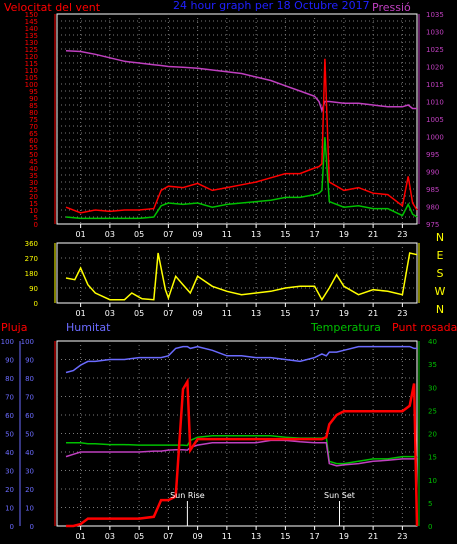 Image resolution: width=457 pixels, height=544 pixels. What do you see at coordinates (31, 78) in the screenshot?
I see `y-tick-label: 105` at bounding box center [31, 78].